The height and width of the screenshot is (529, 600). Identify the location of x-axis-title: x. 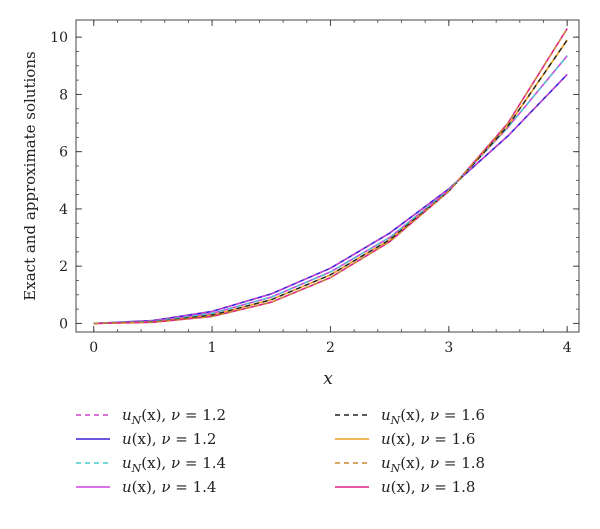
(328, 379).